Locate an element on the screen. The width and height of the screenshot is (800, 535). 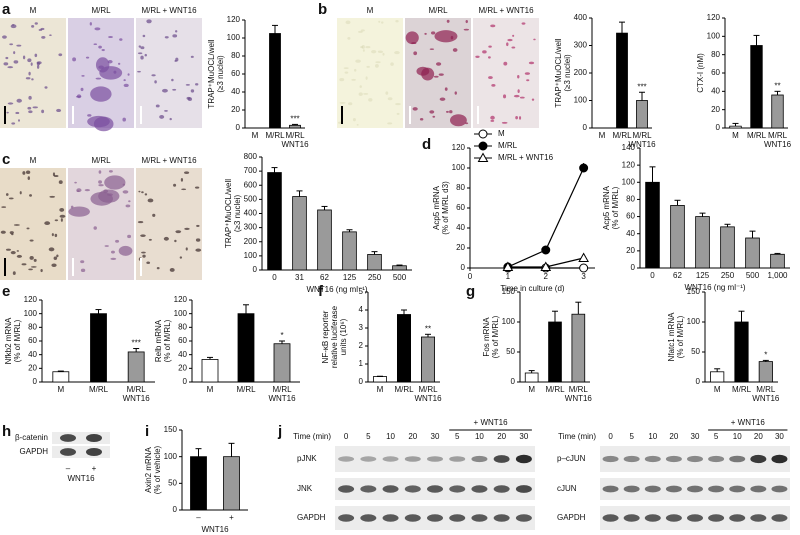
lane-label: 10 is located at coordinates (737, 436).